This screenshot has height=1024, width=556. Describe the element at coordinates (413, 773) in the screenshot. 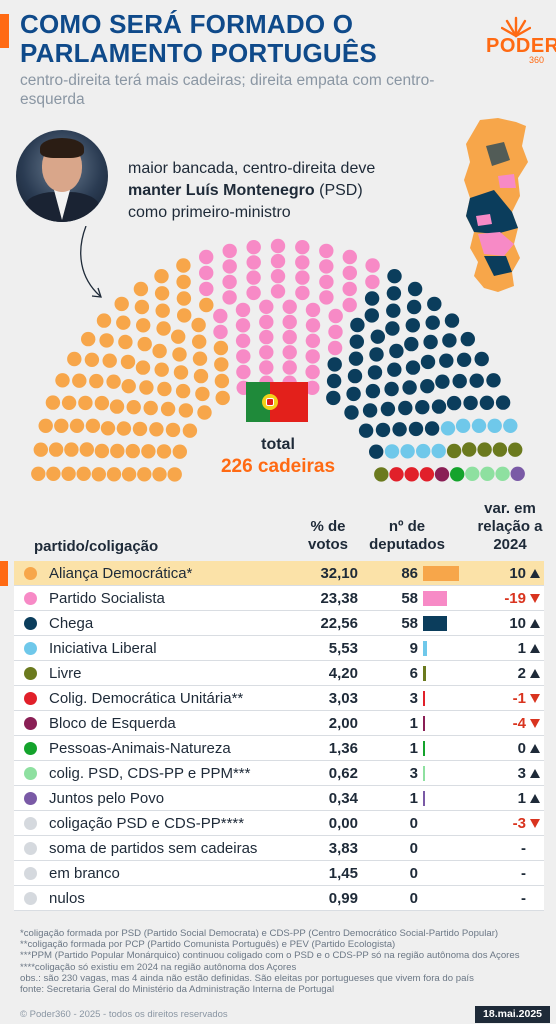

I see `seat-count: 3` at that location.